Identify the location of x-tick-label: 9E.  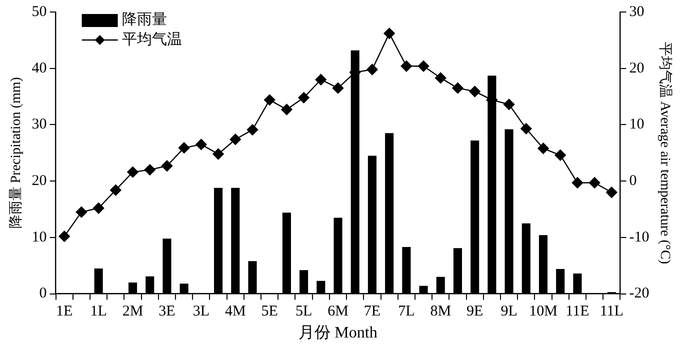
(475, 312).